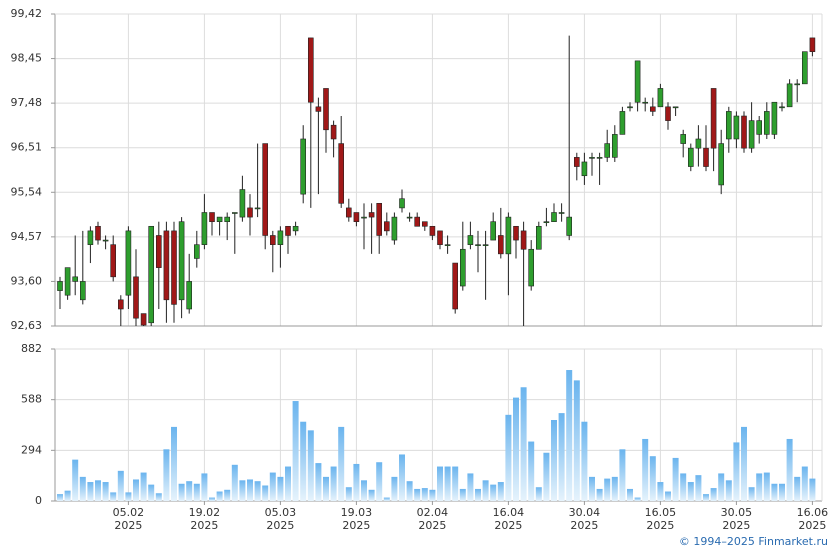  What do you see at coordinates (27, 236) in the screenshot?
I see `y-tick-label: 94,57` at bounding box center [27, 236].